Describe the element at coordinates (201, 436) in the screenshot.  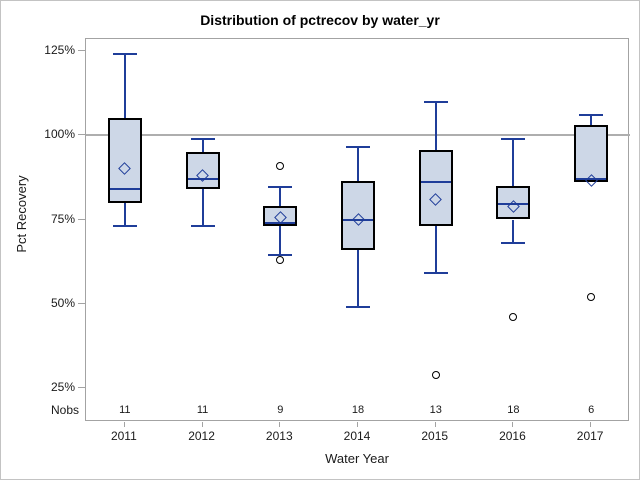
I see `x-tick-label: 2012` at that location.